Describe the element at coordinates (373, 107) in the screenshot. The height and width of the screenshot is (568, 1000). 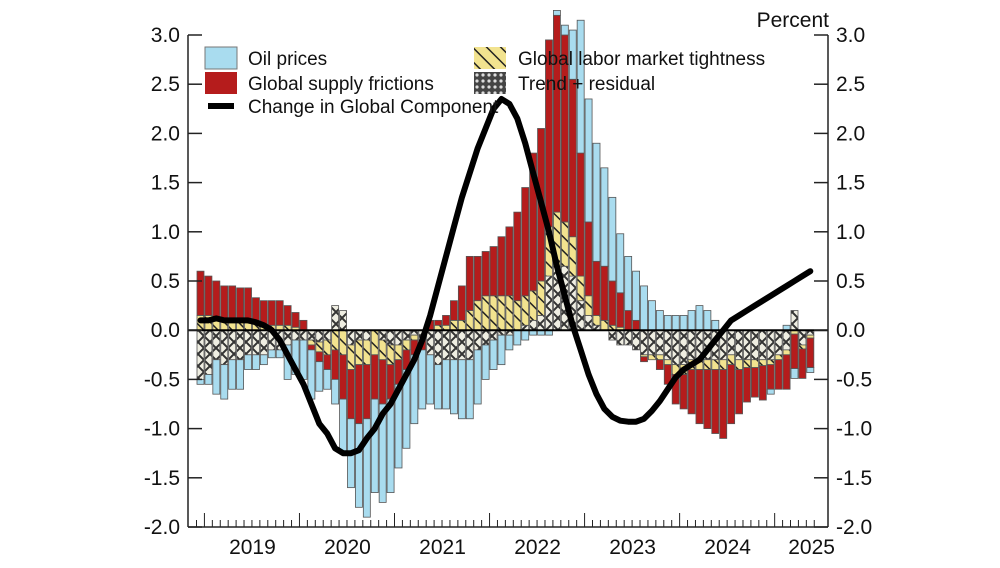
I see `legend-label-line: Change in Global Component` at that location.